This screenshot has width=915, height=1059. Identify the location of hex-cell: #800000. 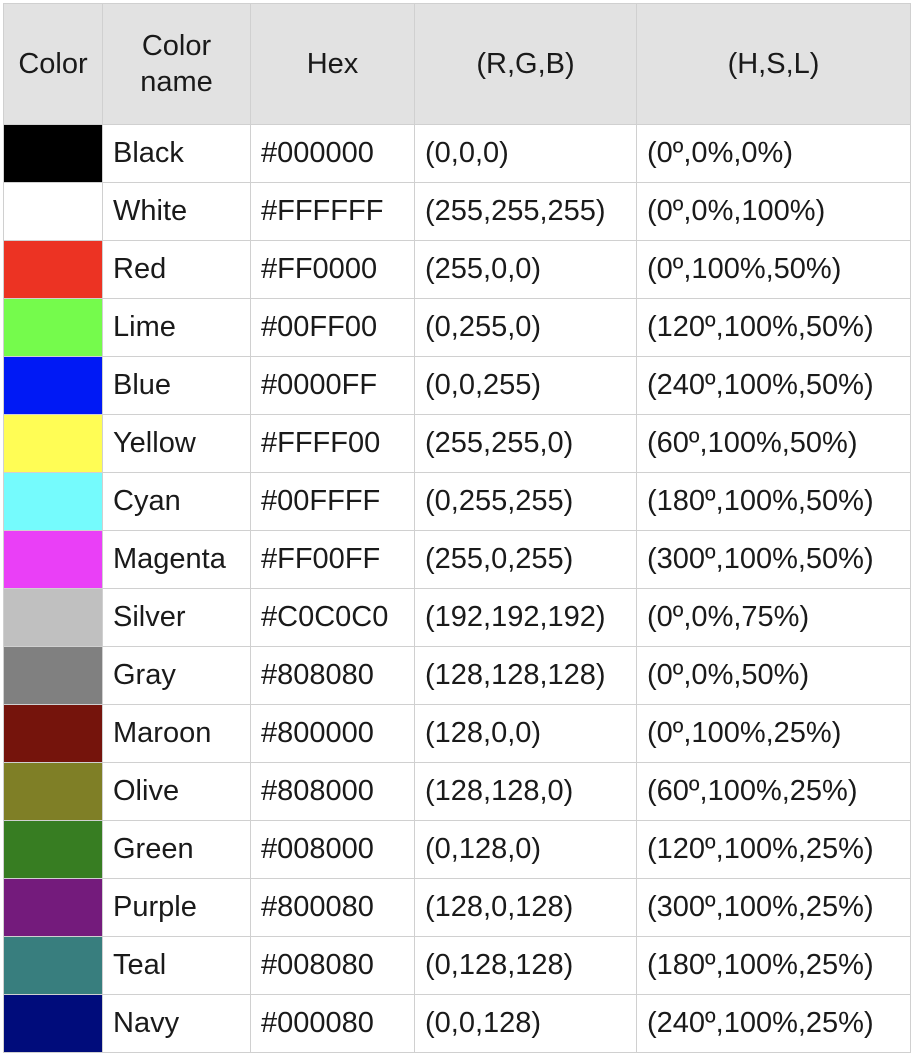
(332, 733).